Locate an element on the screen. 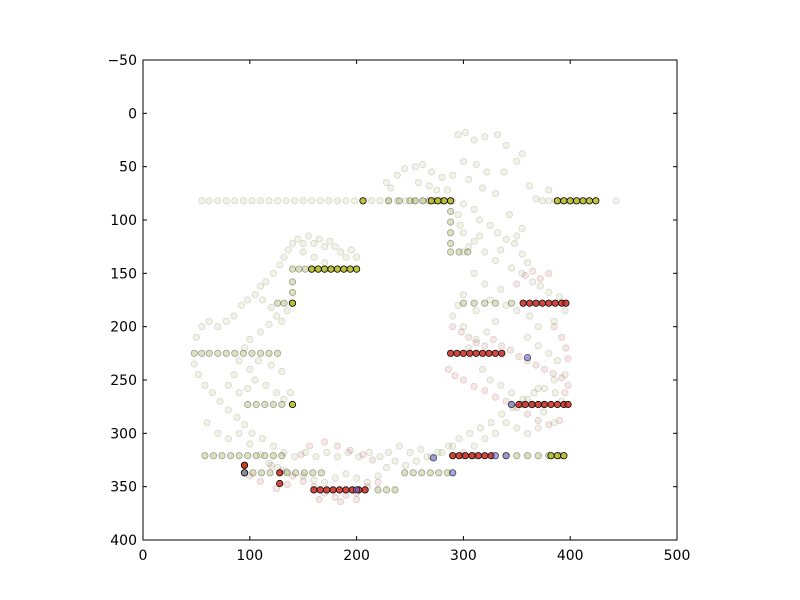 The image size is (800, 600). y-tick-label: −50 is located at coordinates (122, 61).